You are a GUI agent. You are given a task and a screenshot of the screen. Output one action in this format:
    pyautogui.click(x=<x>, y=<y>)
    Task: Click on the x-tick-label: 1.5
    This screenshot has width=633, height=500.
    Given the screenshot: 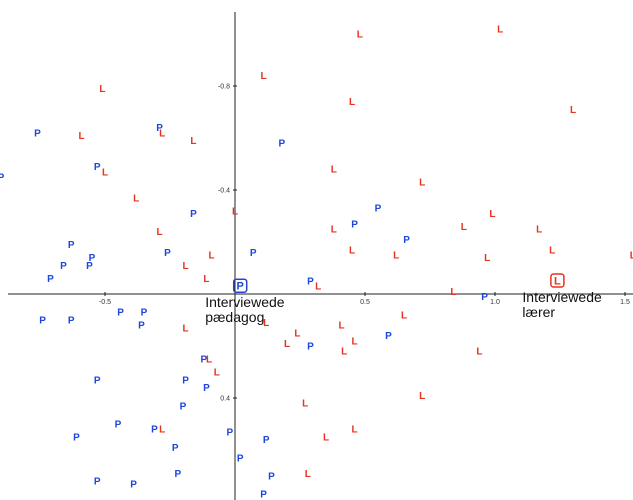 What is the action you would take?
    pyautogui.click(x=625, y=302)
    